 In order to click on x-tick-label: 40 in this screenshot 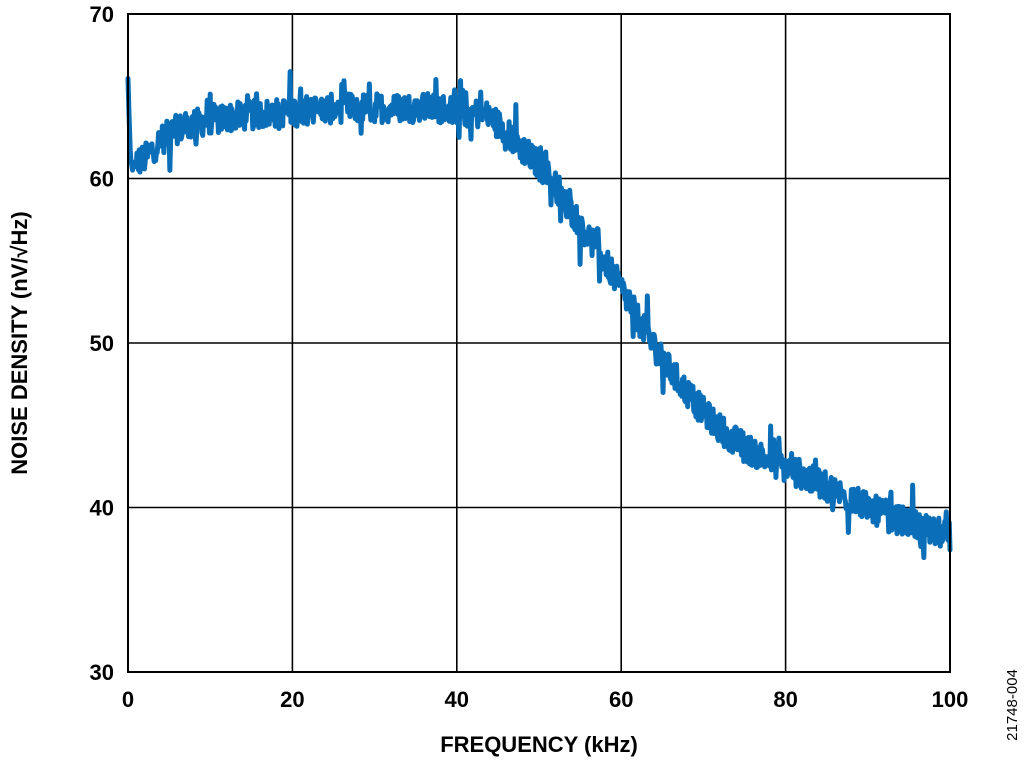, I will do `click(457, 699)`.